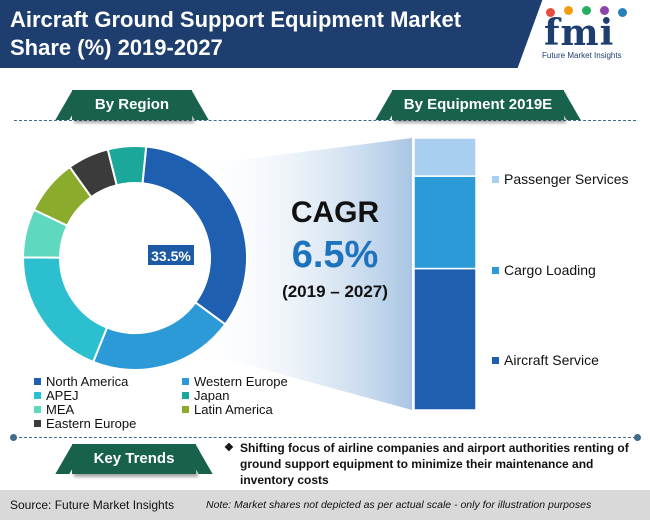  I want to click on section-divider-bottom, so click(325, 437).